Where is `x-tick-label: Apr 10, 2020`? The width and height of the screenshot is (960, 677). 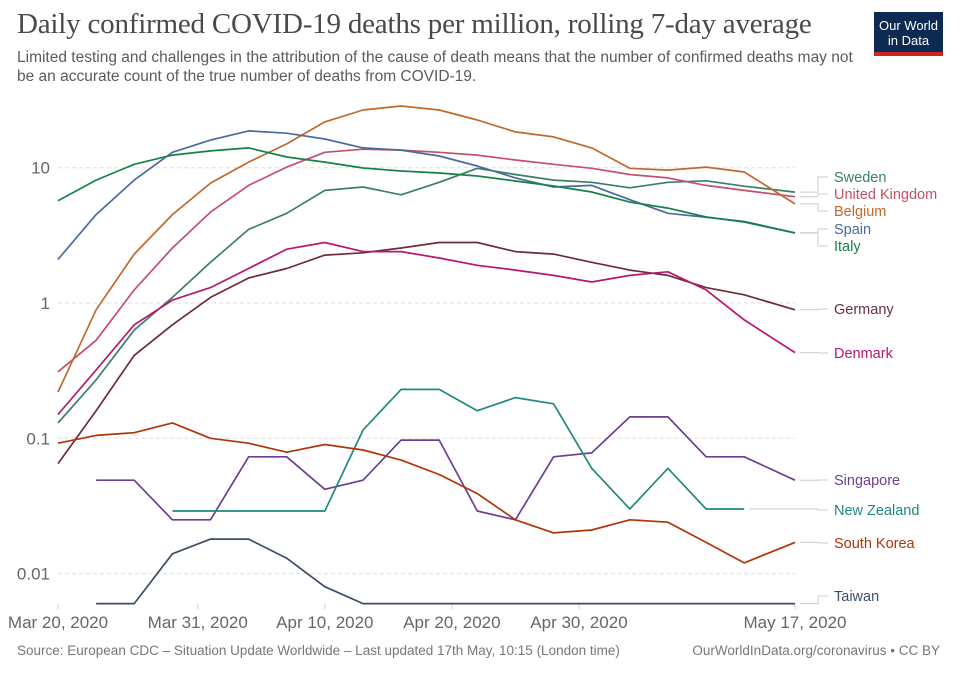
x-tick-label: Apr 10, 2020 is located at coordinates (324, 622).